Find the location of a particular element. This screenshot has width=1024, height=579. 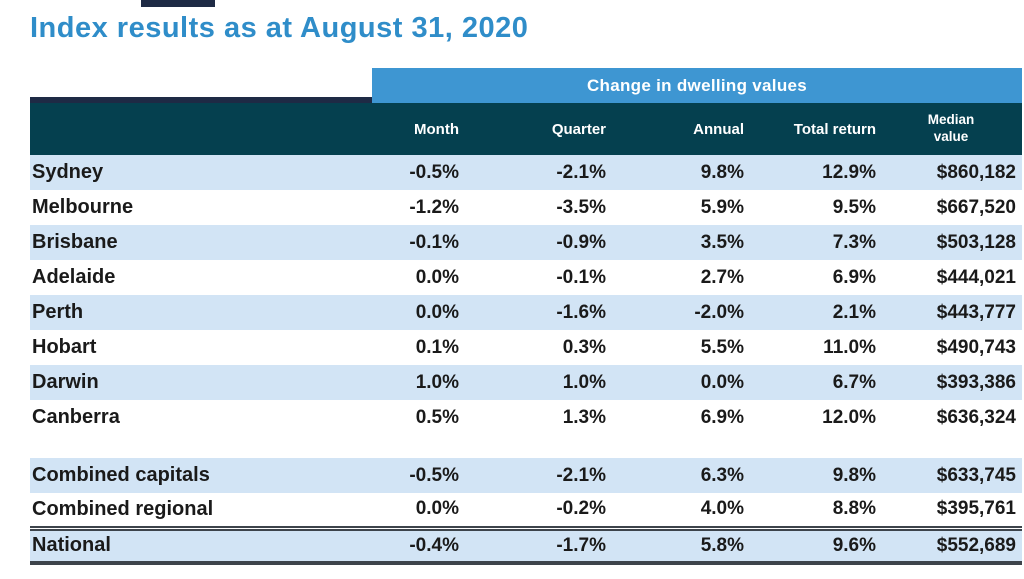

group-header-band: Change in dwelling values is located at coordinates (697, 85).